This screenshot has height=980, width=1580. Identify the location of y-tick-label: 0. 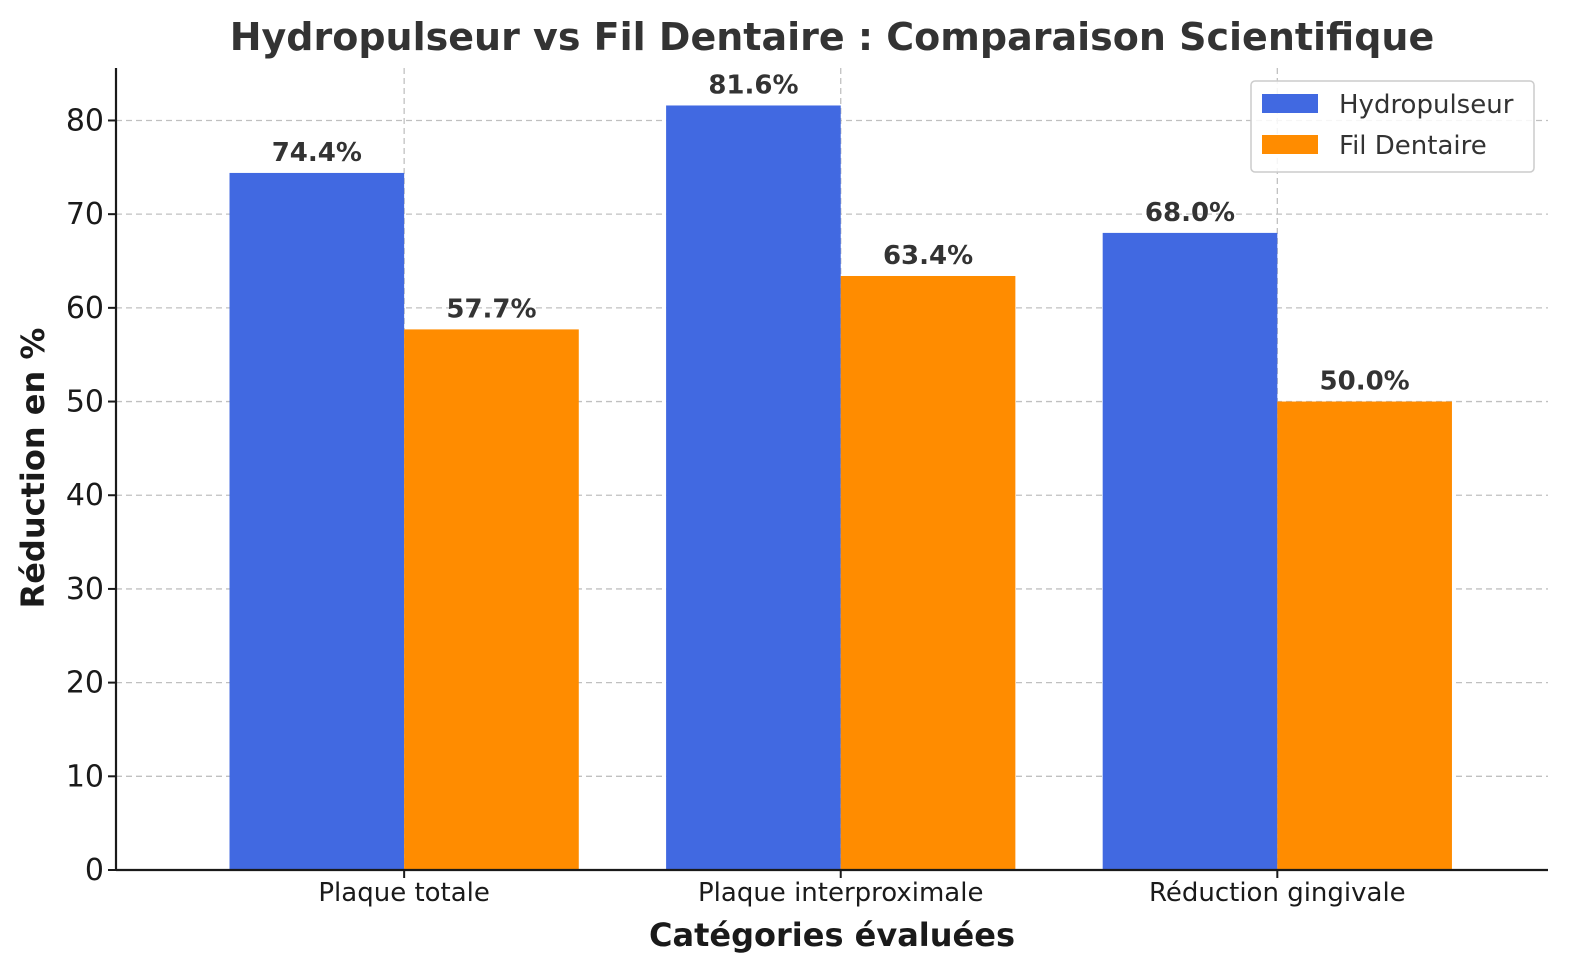
(94, 870).